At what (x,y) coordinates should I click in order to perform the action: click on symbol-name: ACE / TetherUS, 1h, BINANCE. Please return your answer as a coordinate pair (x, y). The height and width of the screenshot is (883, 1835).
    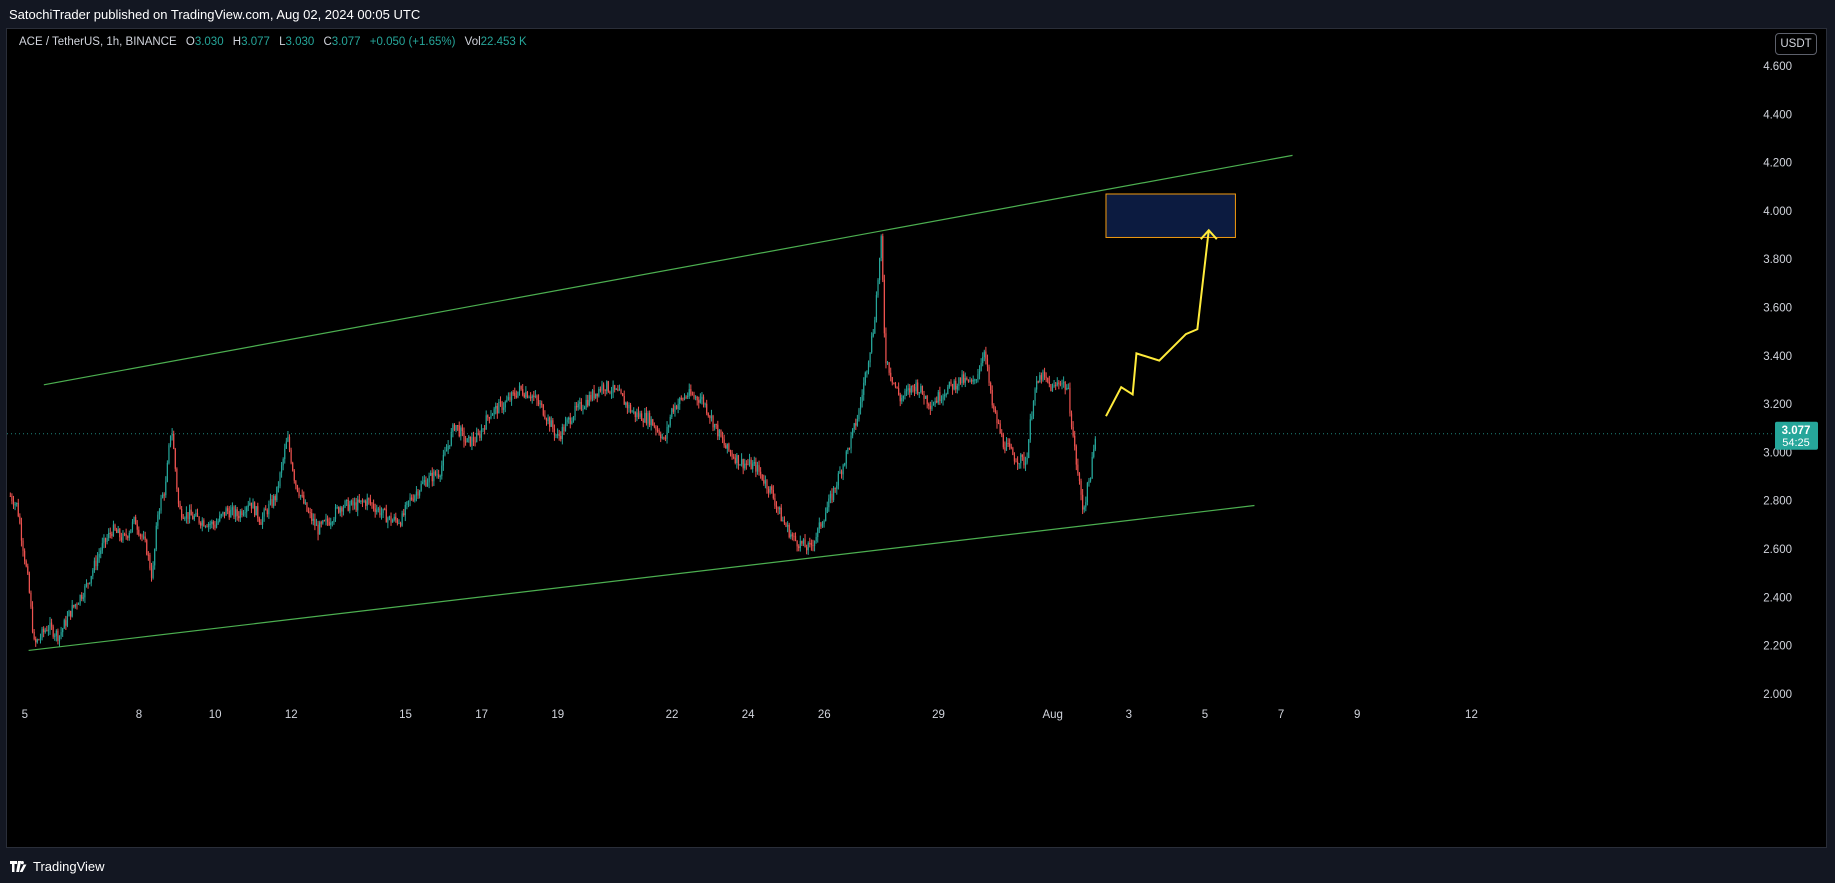
    Looking at the image, I should click on (98, 42).